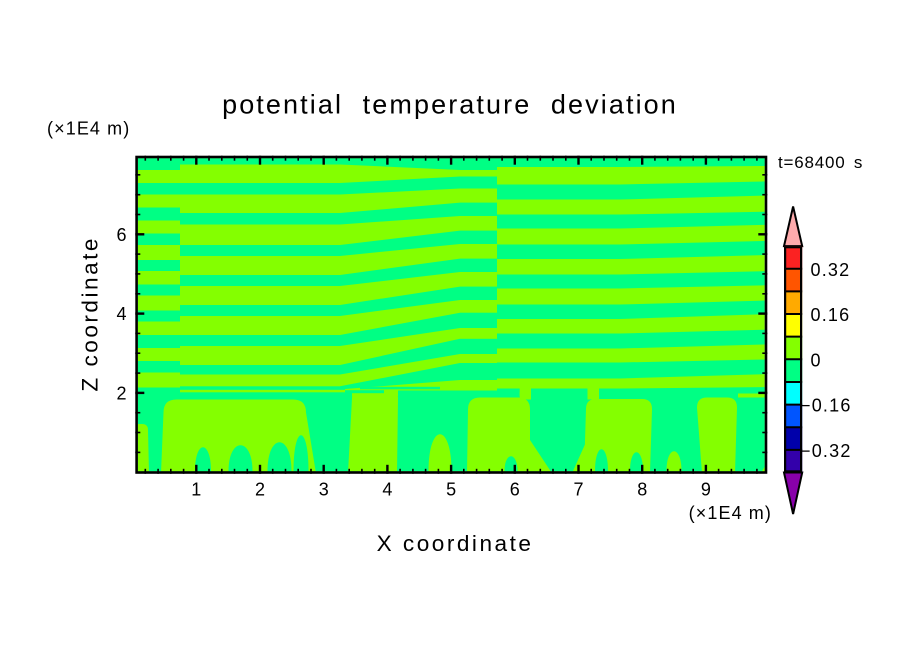 This screenshot has width=904, height=654. Describe the element at coordinates (455, 543) in the screenshot. I see `svg-text: X coordinate` at that location.